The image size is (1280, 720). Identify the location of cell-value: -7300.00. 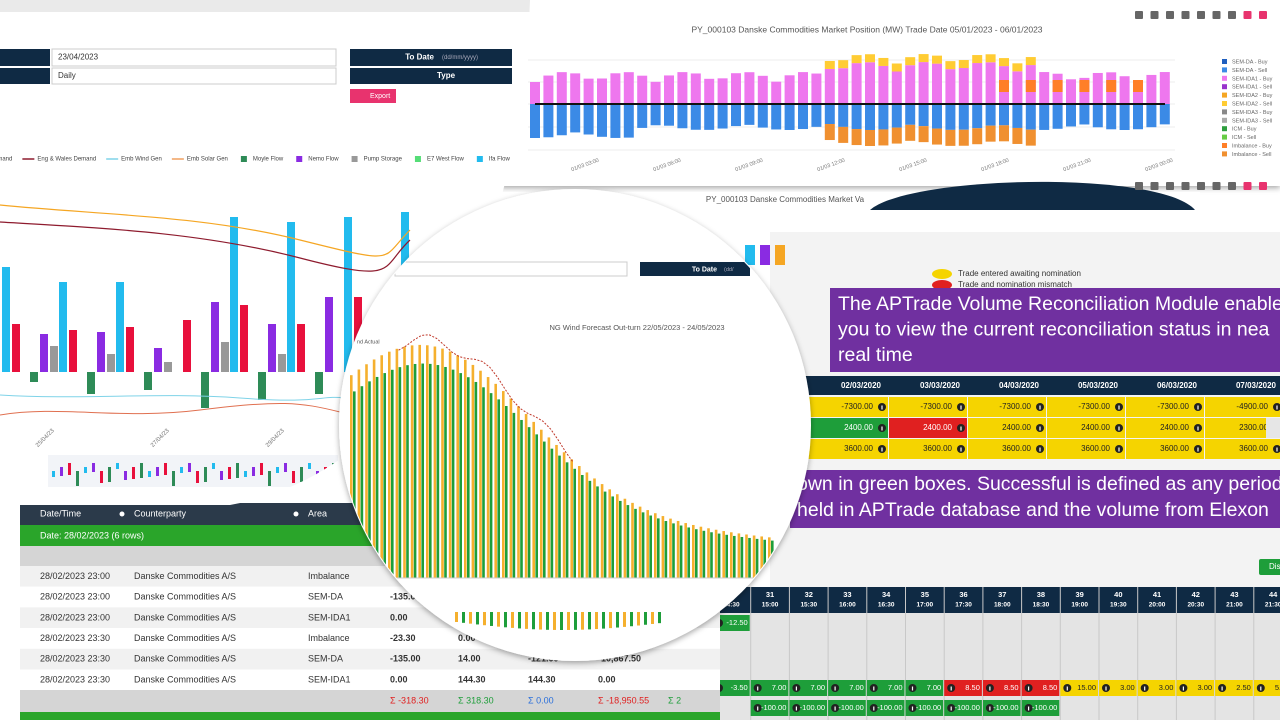
(936, 406).